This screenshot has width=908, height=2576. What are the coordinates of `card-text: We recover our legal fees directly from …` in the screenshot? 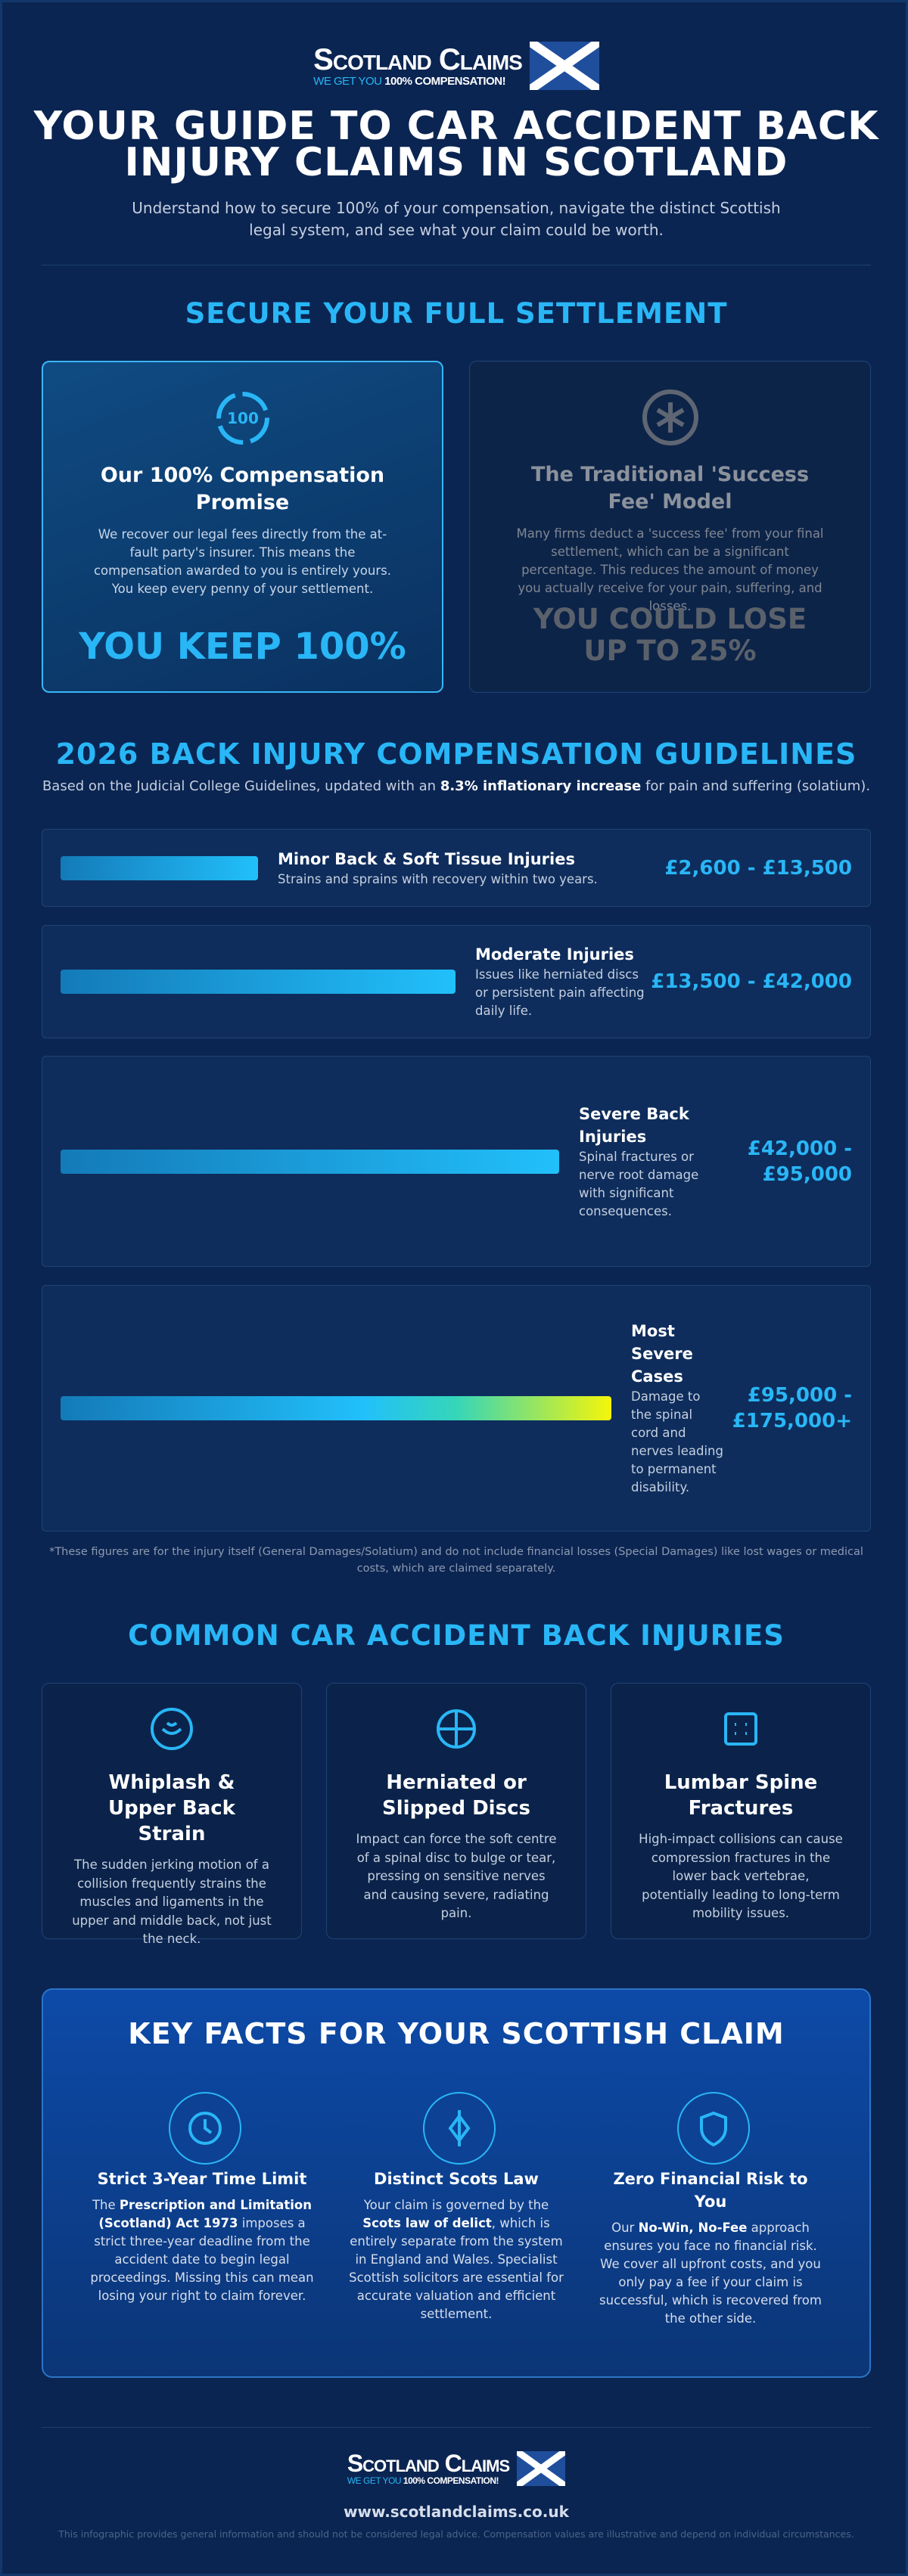 It's located at (242, 561).